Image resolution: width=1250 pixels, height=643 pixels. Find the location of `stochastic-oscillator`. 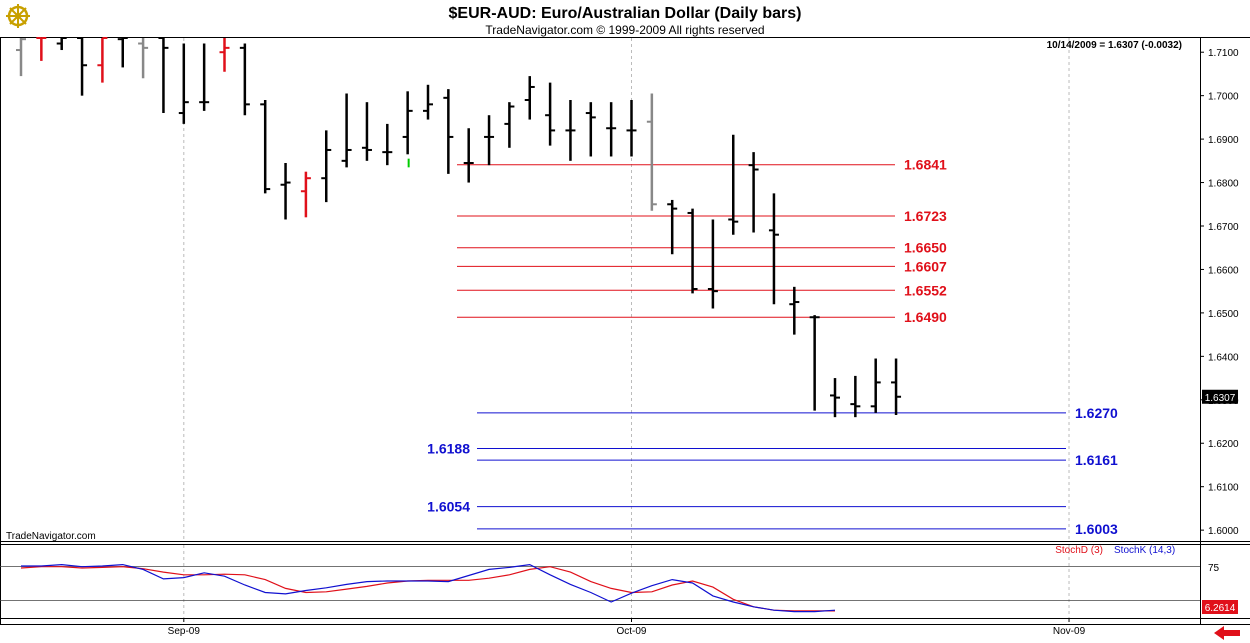

stochastic-oscillator is located at coordinates (428, 588).